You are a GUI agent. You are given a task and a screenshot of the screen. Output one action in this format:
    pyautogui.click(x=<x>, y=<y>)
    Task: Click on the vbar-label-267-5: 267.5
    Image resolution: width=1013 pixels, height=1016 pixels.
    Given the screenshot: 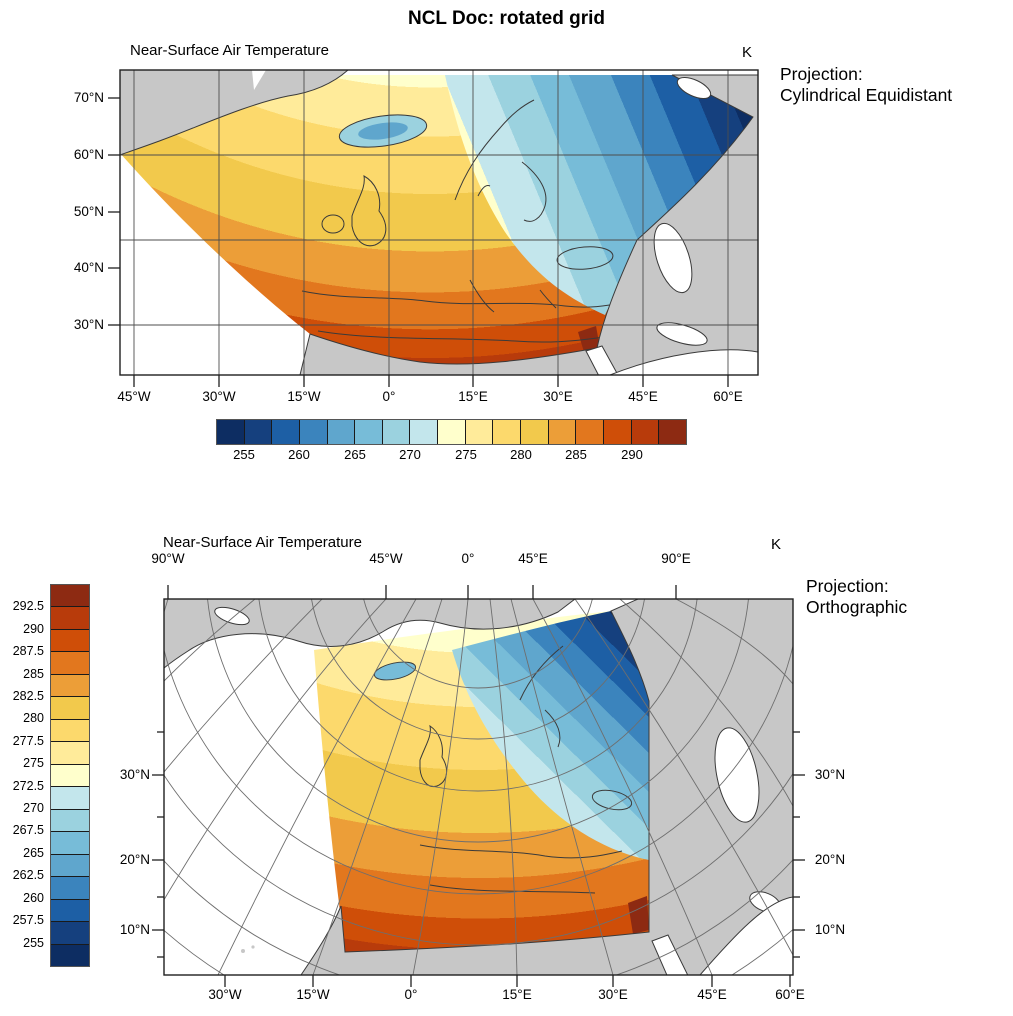 What is the action you would take?
    pyautogui.click(x=28, y=830)
    